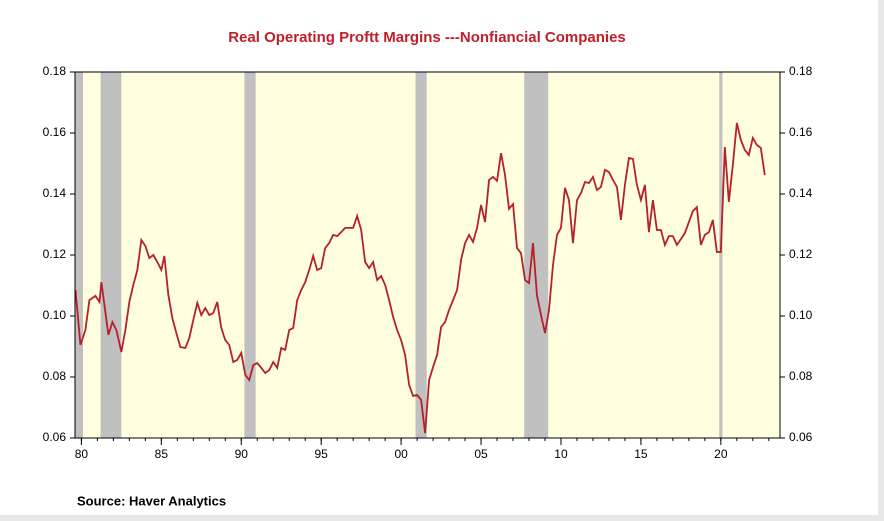  Describe the element at coordinates (82, 454) in the screenshot. I see `x-tick-label: 80` at that location.